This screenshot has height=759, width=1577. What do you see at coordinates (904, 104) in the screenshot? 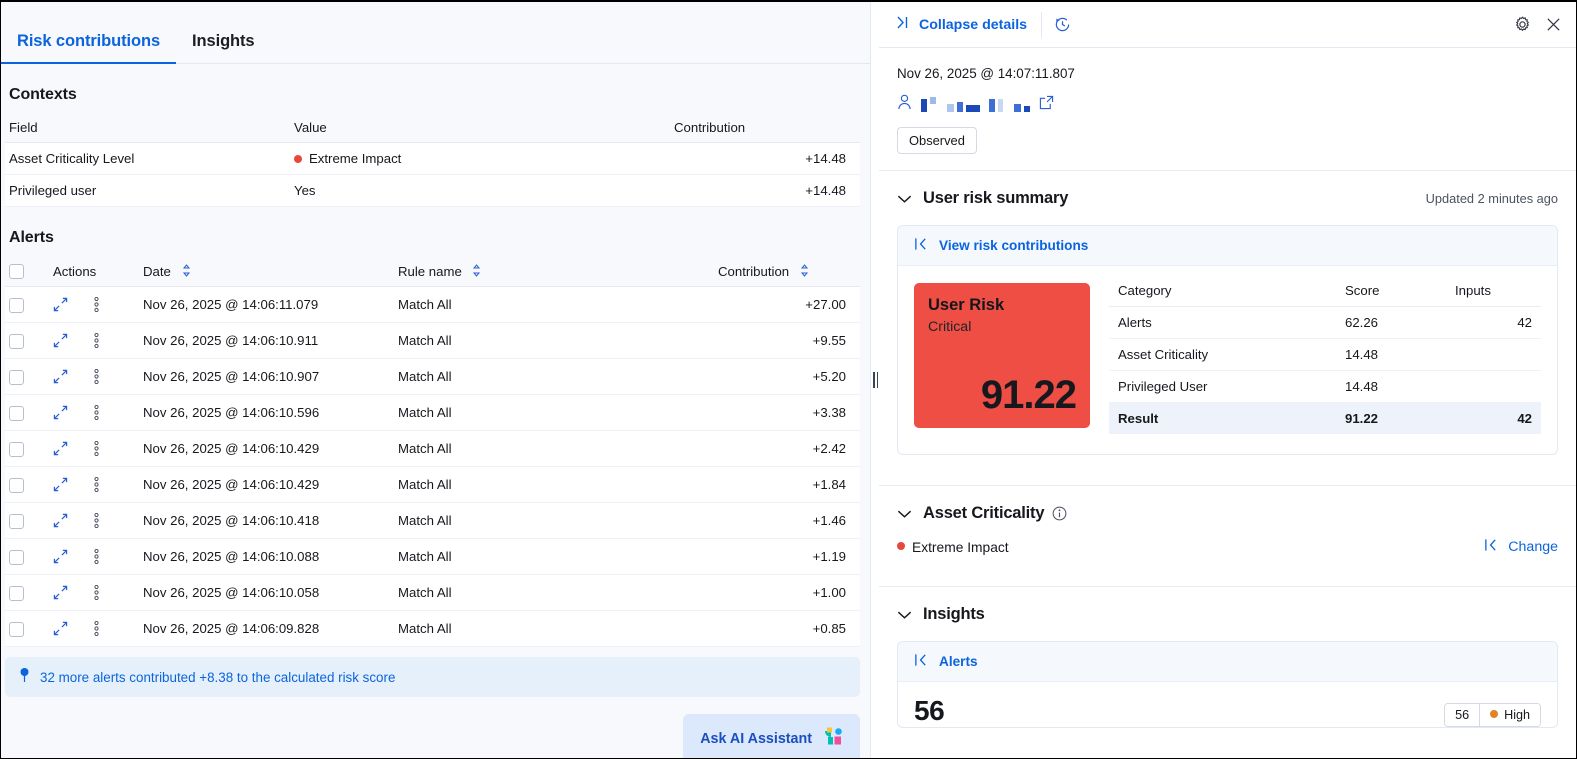
I see `user-icon` at bounding box center [904, 104].